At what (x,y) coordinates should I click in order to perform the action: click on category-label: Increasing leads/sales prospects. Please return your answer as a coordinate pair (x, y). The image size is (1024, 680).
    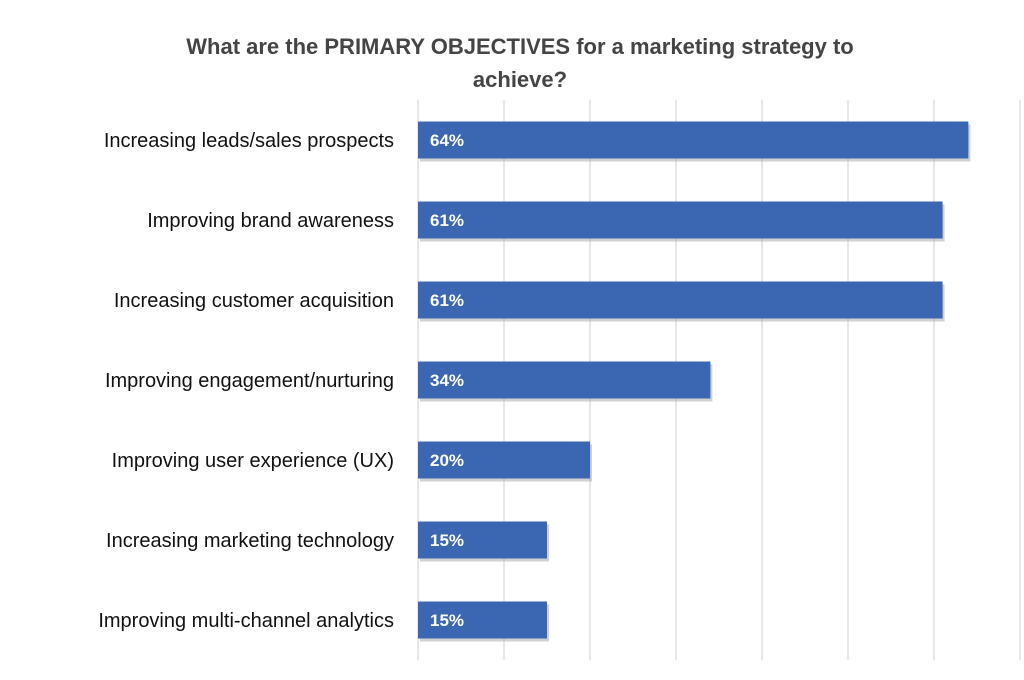
    Looking at the image, I should click on (249, 141).